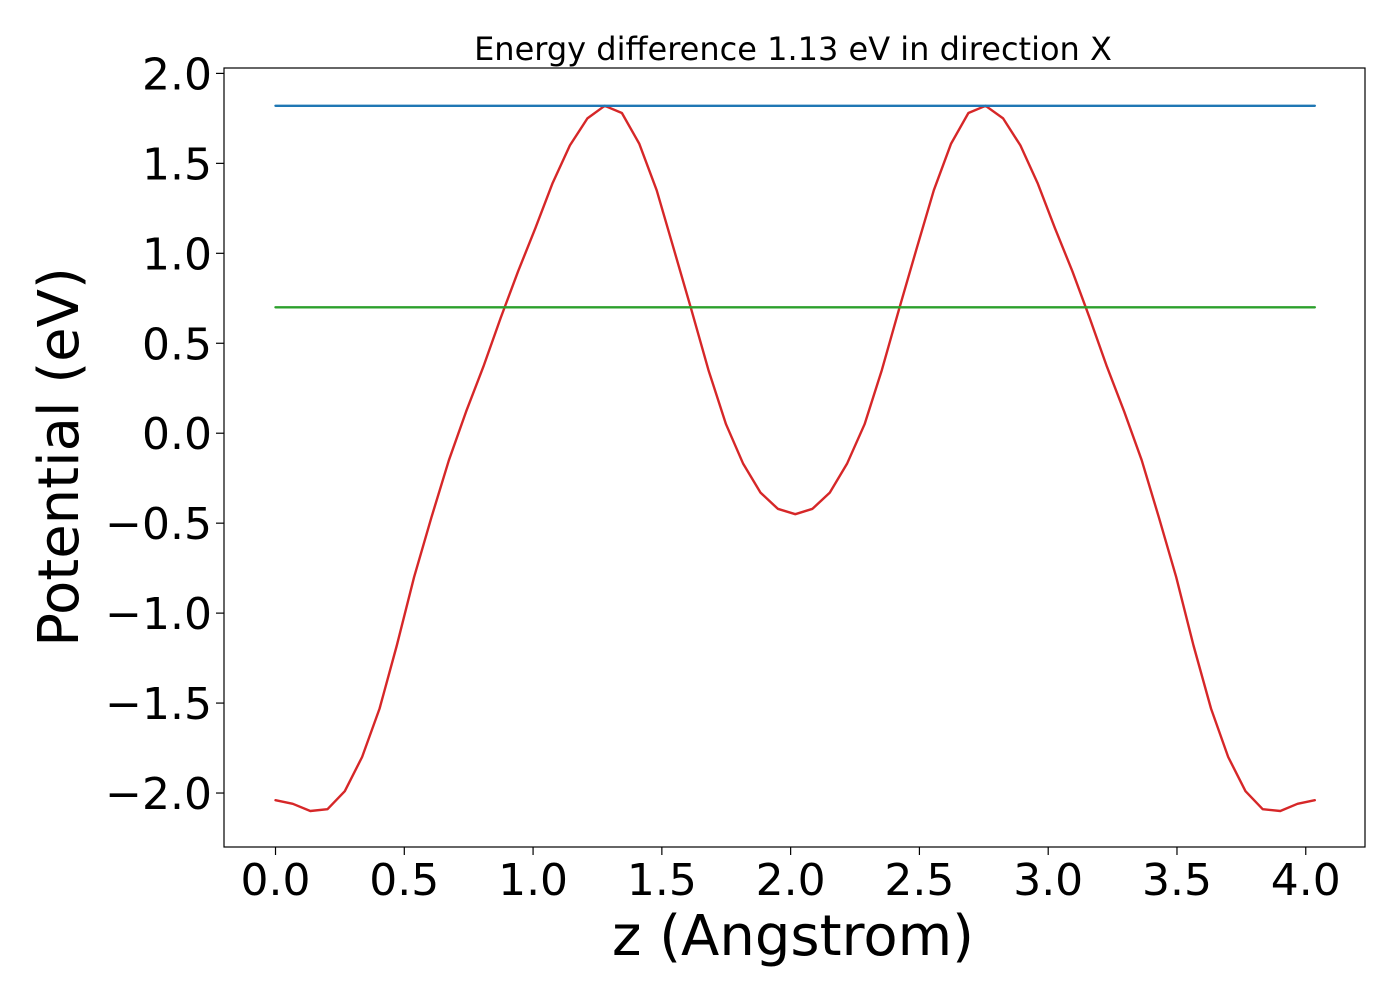 The height and width of the screenshot is (1000, 1400). What do you see at coordinates (793, 49) in the screenshot?
I see `chart-title: Energy difference 1.13 eV in direction X` at bounding box center [793, 49].